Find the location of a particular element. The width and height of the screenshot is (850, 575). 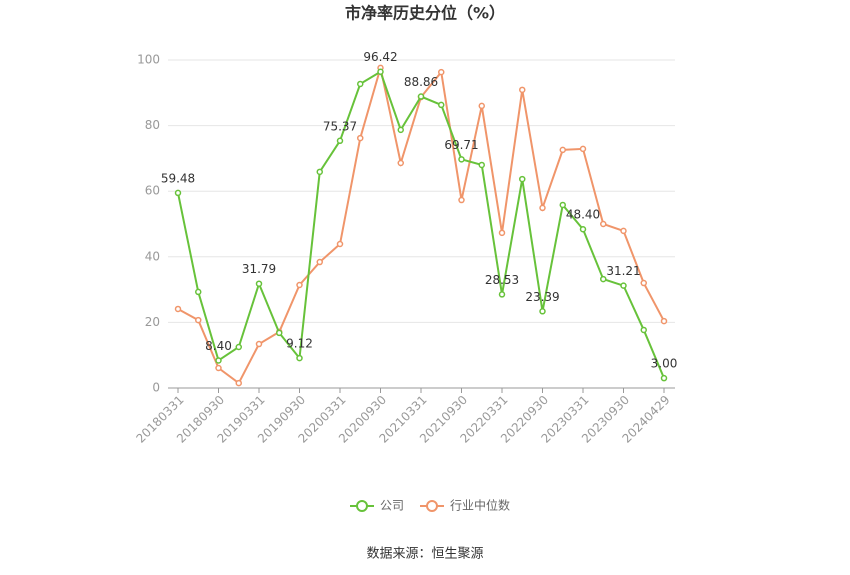

data-label: 88.86 is located at coordinates (421, 82).